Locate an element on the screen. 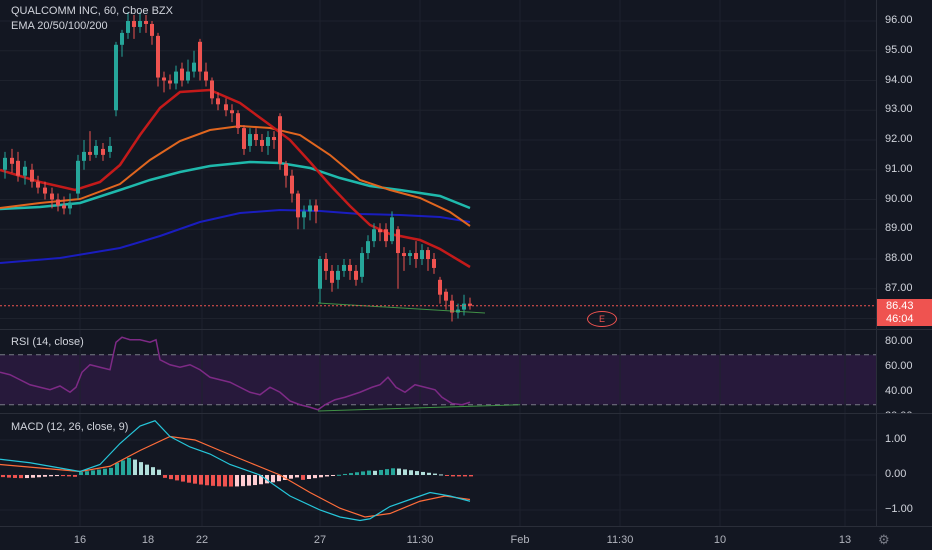 The height and width of the screenshot is (550, 932). bar-countdown-tag: 46:04 is located at coordinates (904, 319).